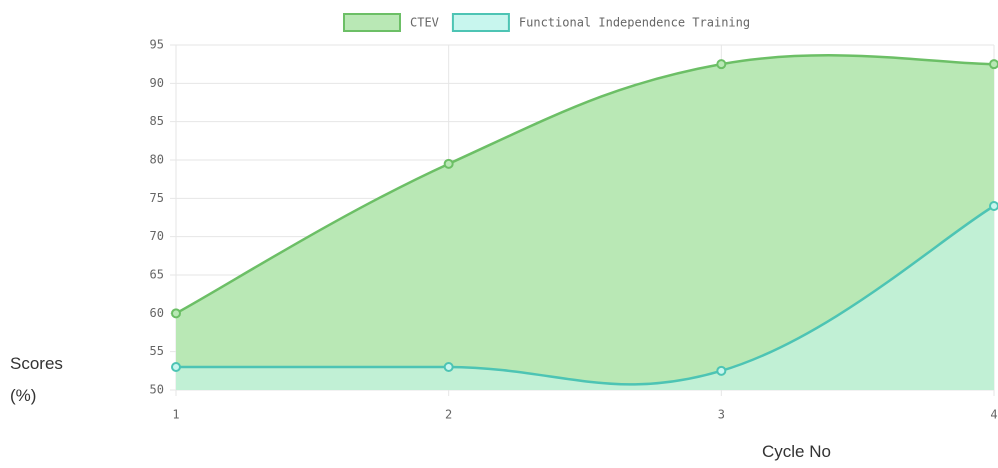 This screenshot has height=468, width=998. What do you see at coordinates (424, 23) in the screenshot?
I see `legend-label: CTEV` at bounding box center [424, 23].